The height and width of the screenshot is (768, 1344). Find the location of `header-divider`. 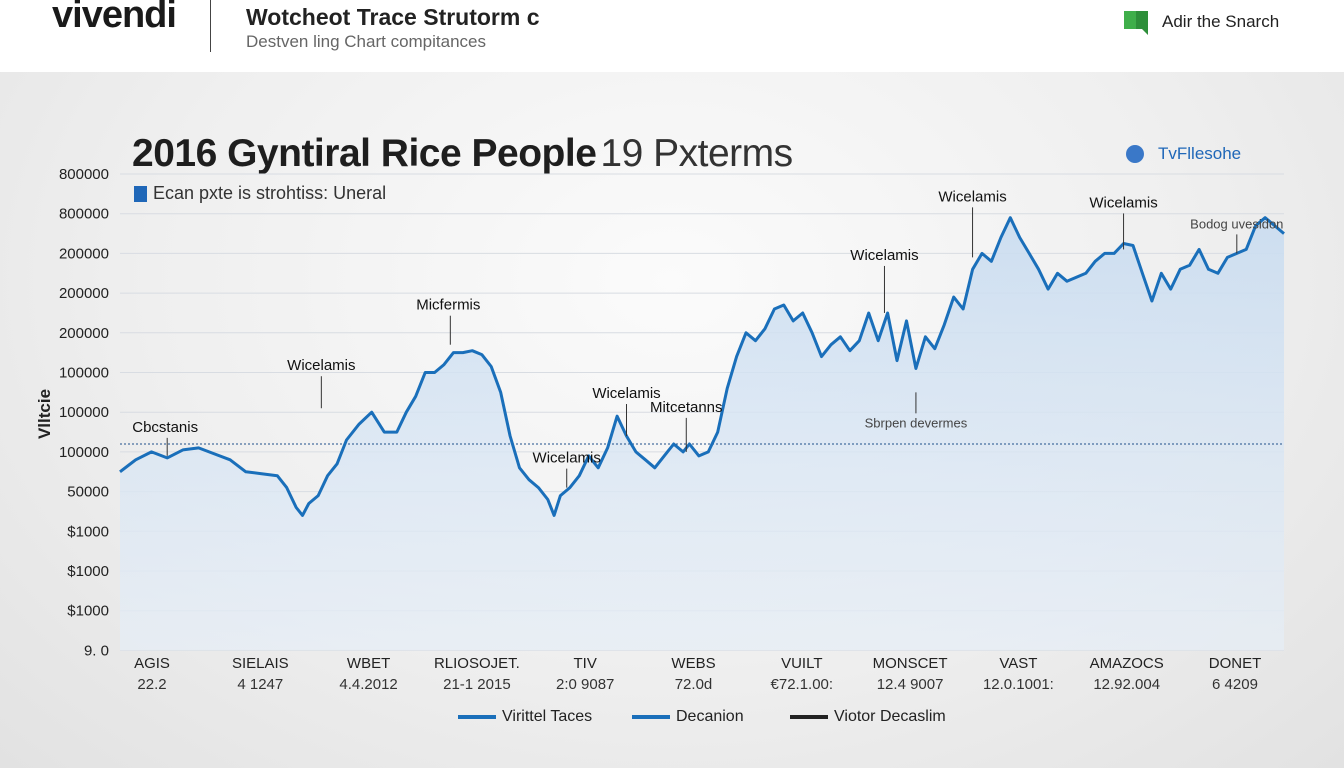

header-divider is located at coordinates (210, 26).